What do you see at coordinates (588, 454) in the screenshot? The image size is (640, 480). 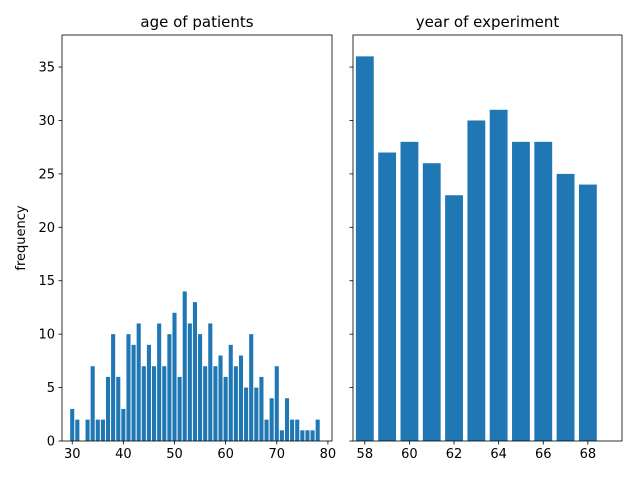 I see `x-tick-label: 68` at bounding box center [588, 454].